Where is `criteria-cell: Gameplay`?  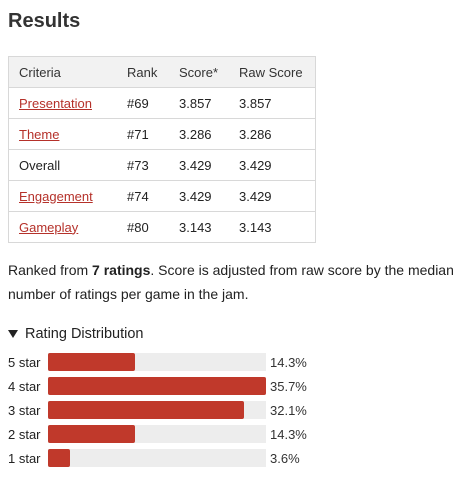
criteria-cell: Gameplay is located at coordinates (62, 227).